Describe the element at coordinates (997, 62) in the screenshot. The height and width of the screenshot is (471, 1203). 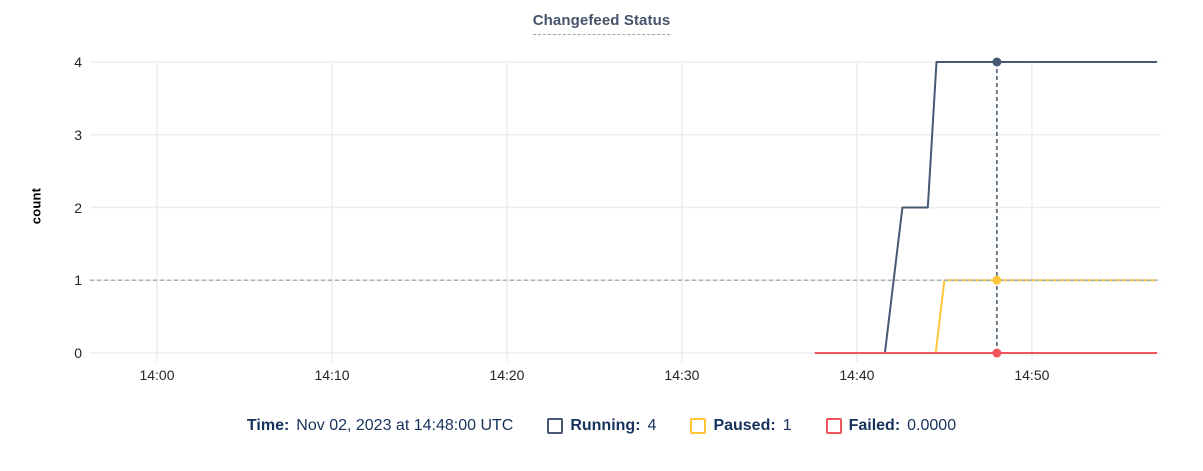
I see `running-hover-dot-icon` at that location.